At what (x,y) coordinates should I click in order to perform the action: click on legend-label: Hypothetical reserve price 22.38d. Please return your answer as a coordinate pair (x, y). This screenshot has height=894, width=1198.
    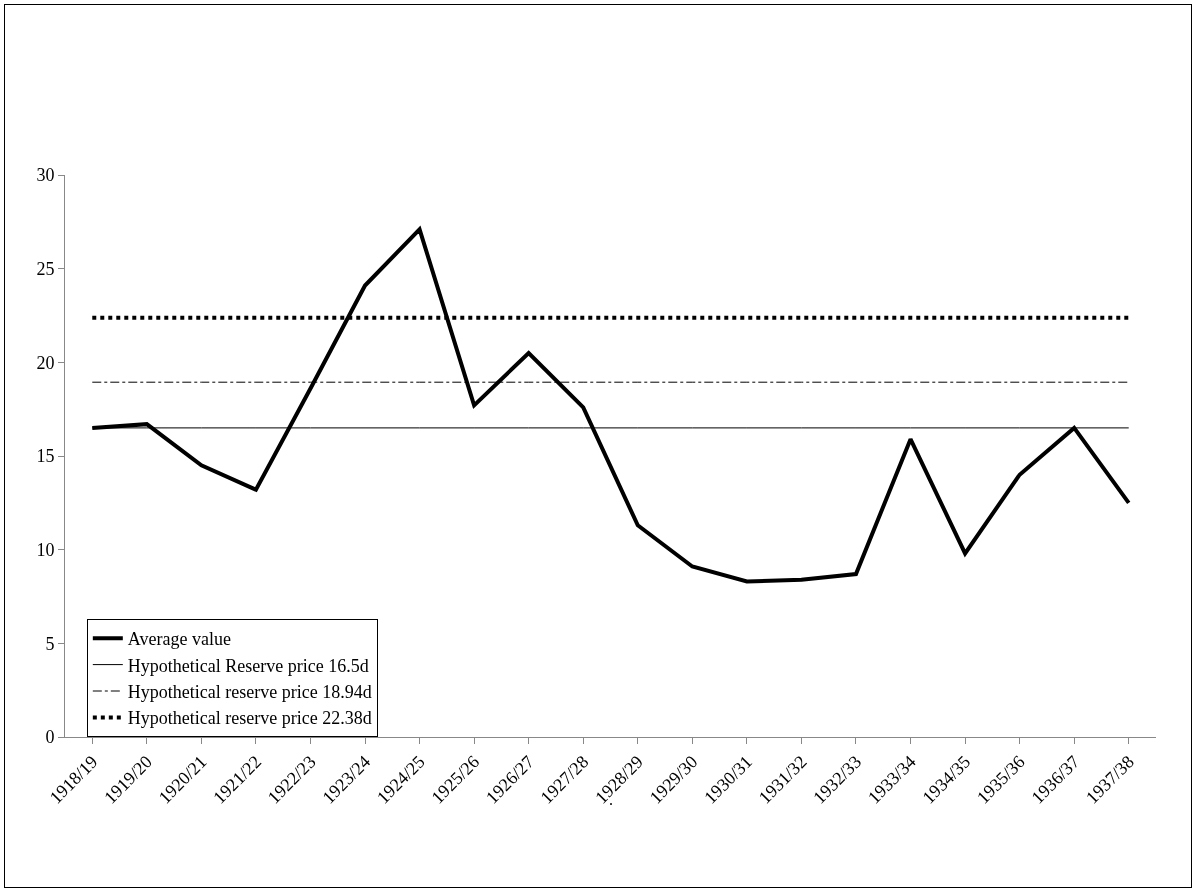
    Looking at the image, I should click on (249, 718).